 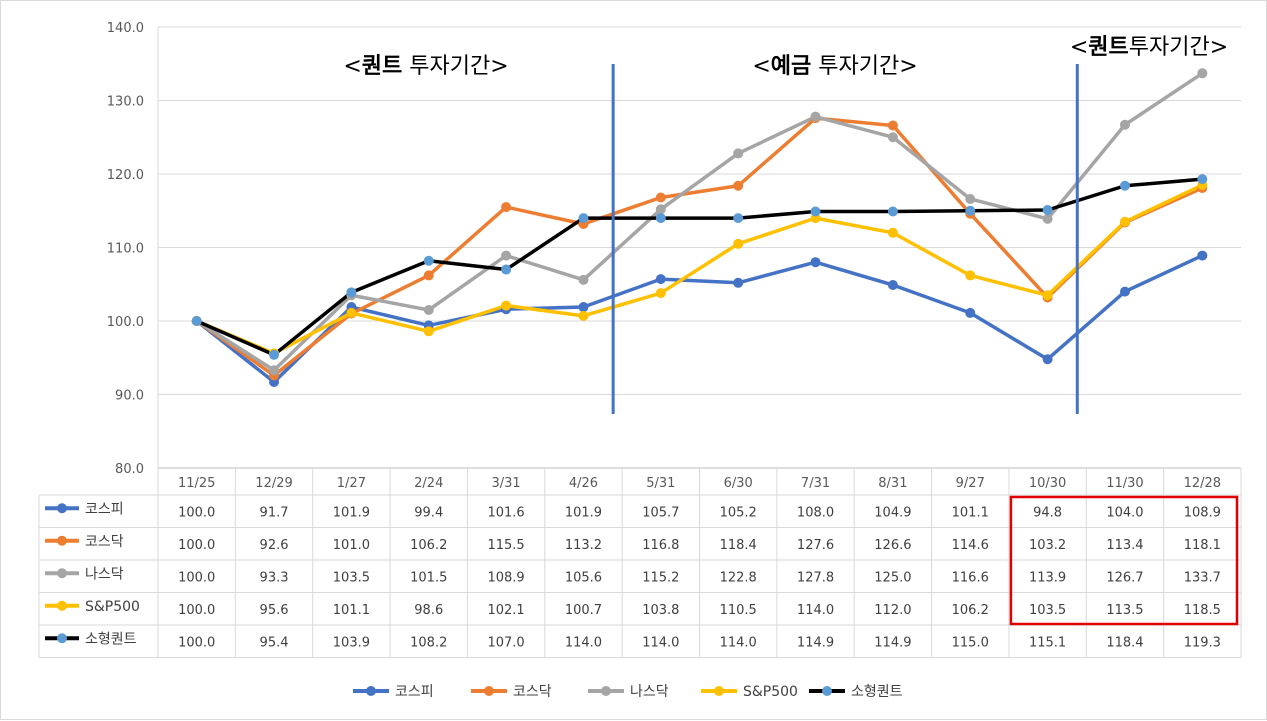 I want to click on data-label: 101.6, so click(x=505, y=512).